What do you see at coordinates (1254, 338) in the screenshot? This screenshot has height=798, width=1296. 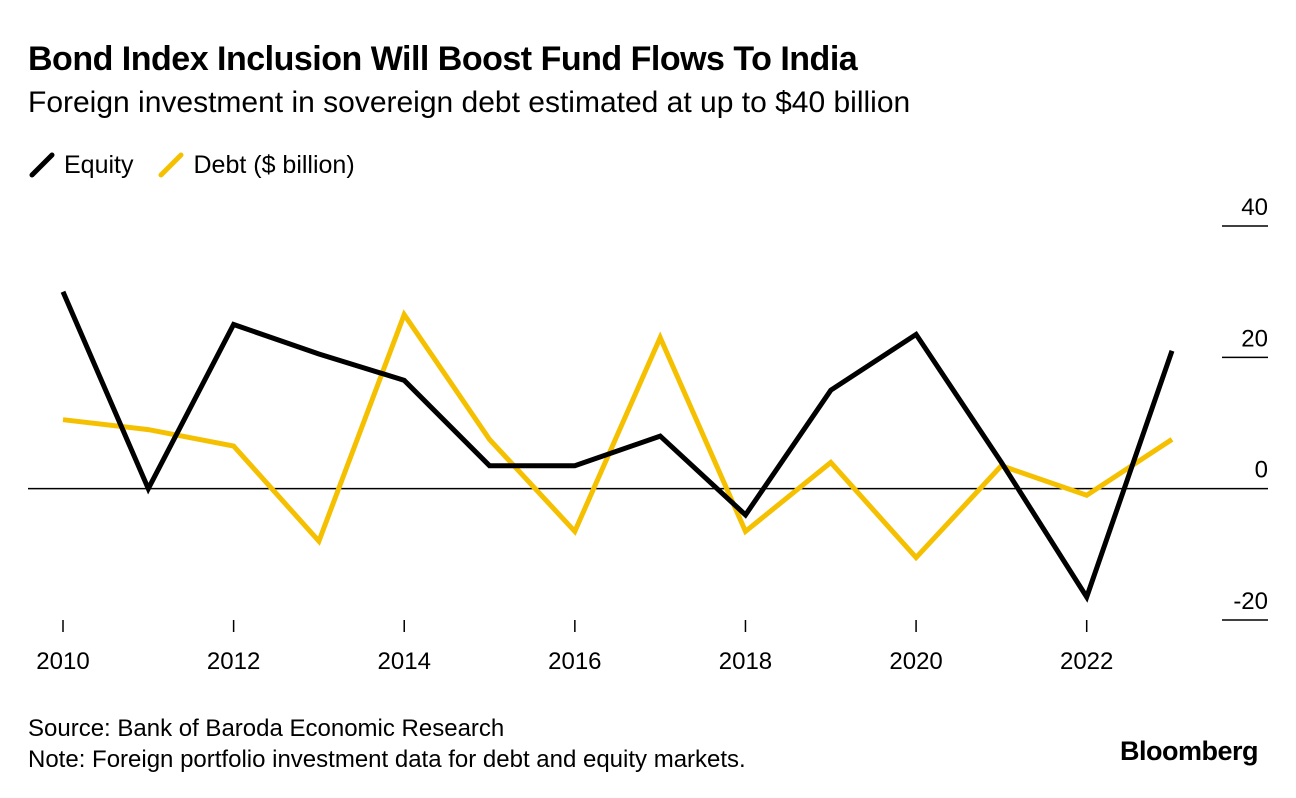 I see `y-tick-label: 20` at bounding box center [1254, 338].